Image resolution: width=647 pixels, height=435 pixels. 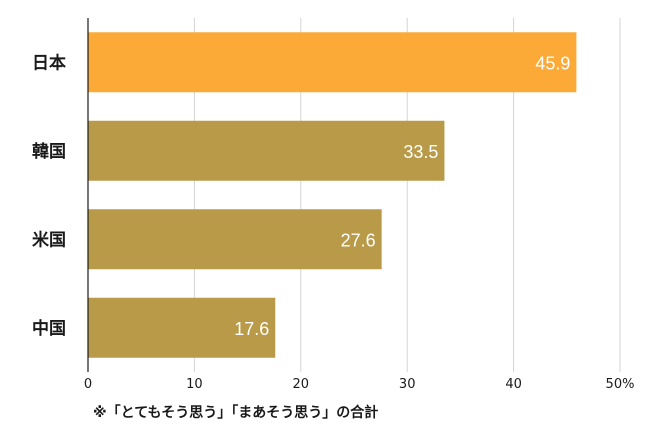 I want to click on category-label: 日本, so click(x=49, y=62).